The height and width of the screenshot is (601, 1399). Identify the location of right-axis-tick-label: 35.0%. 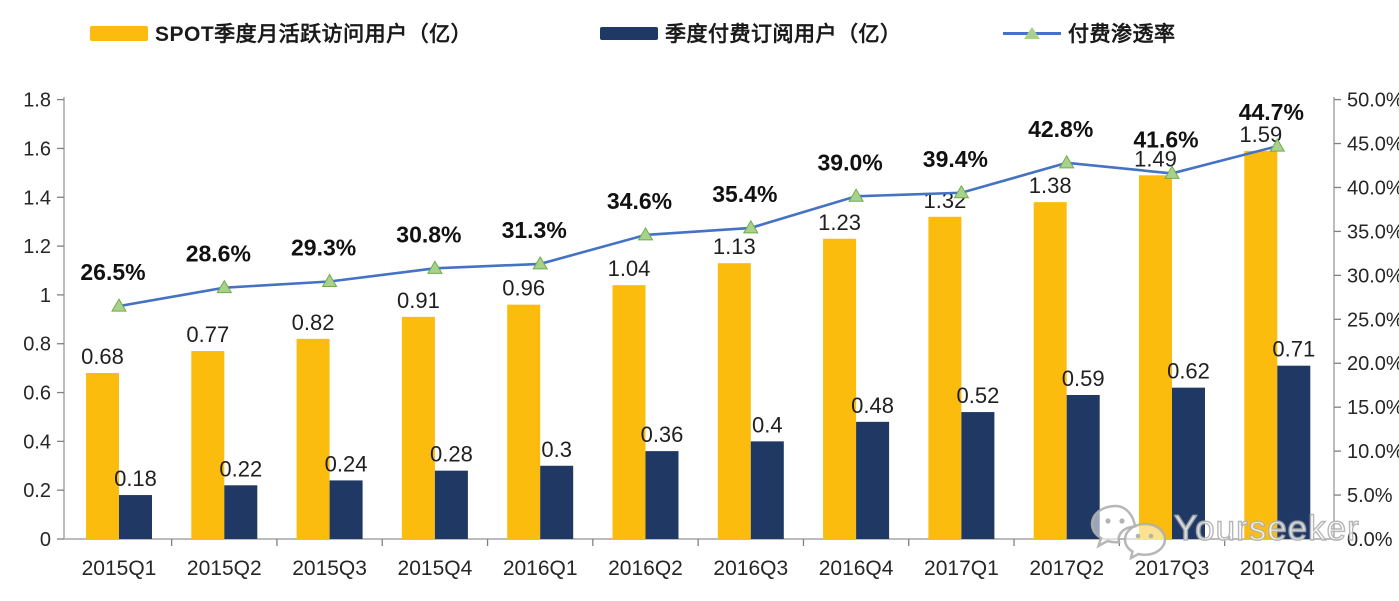
(1373, 232).